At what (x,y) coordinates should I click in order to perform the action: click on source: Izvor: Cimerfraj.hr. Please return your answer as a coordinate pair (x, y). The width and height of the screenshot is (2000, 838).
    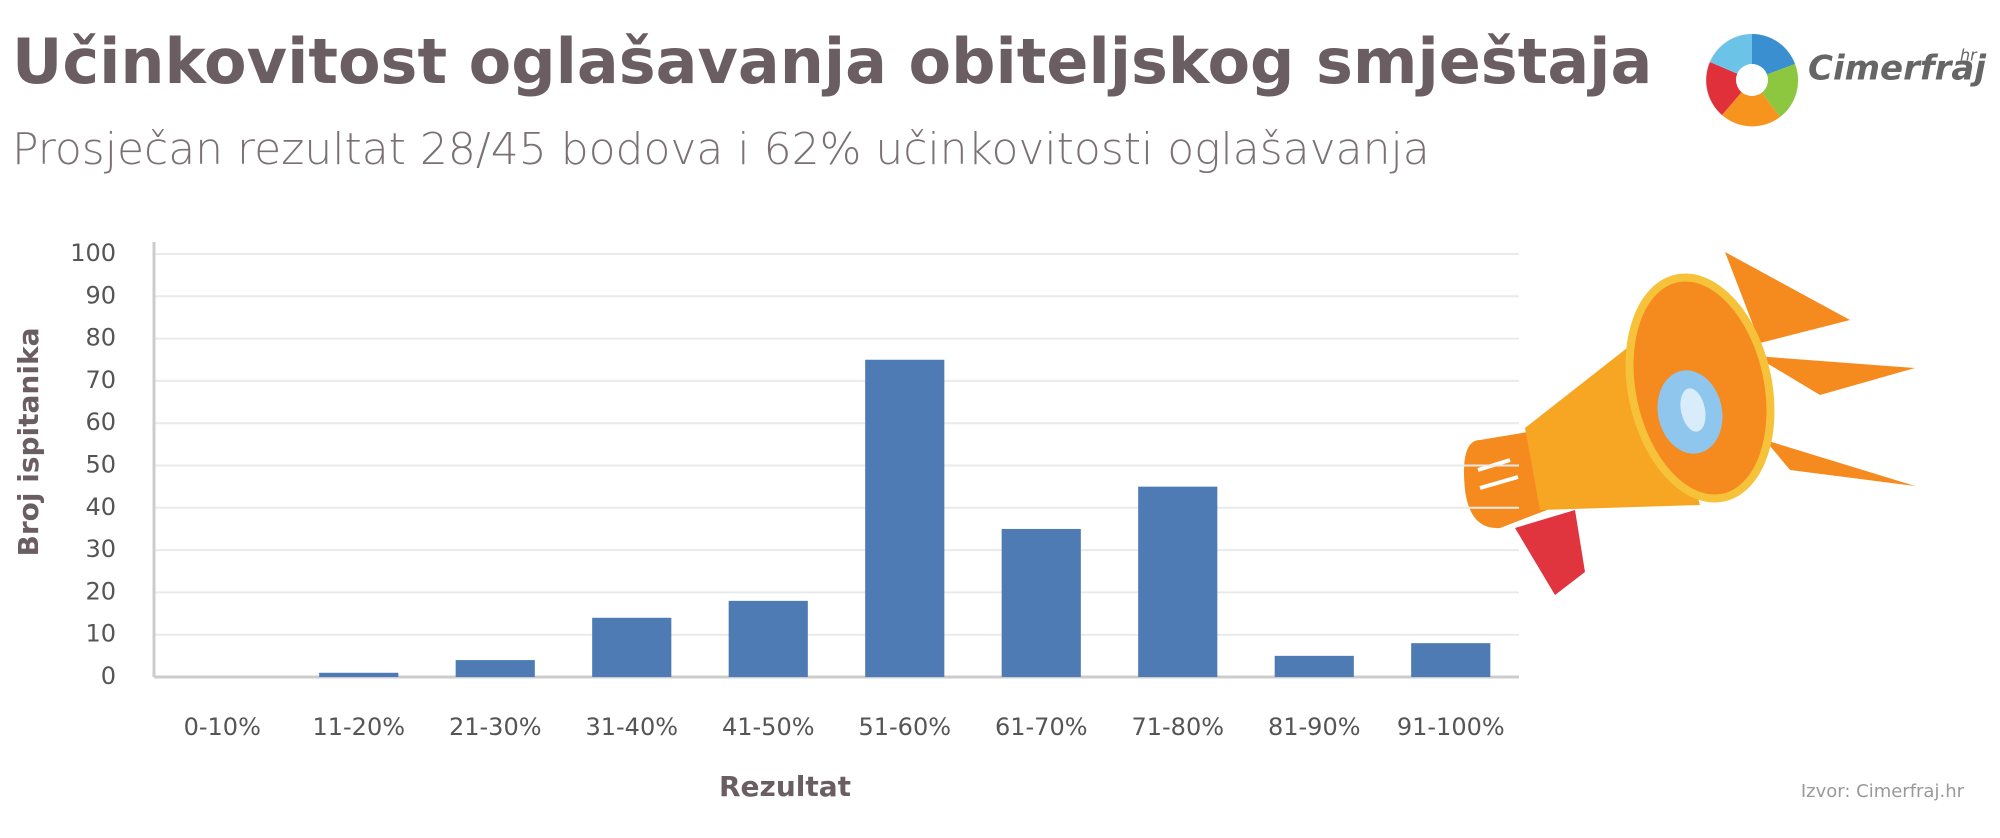
    Looking at the image, I should click on (1883, 791).